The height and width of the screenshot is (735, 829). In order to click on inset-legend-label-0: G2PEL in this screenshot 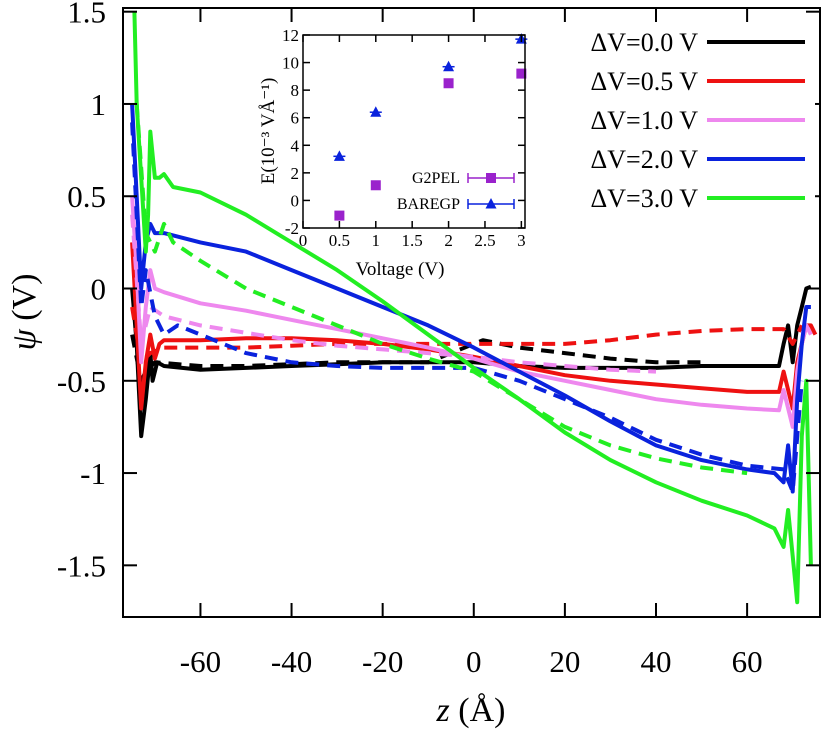, I will do `click(436, 178)`.